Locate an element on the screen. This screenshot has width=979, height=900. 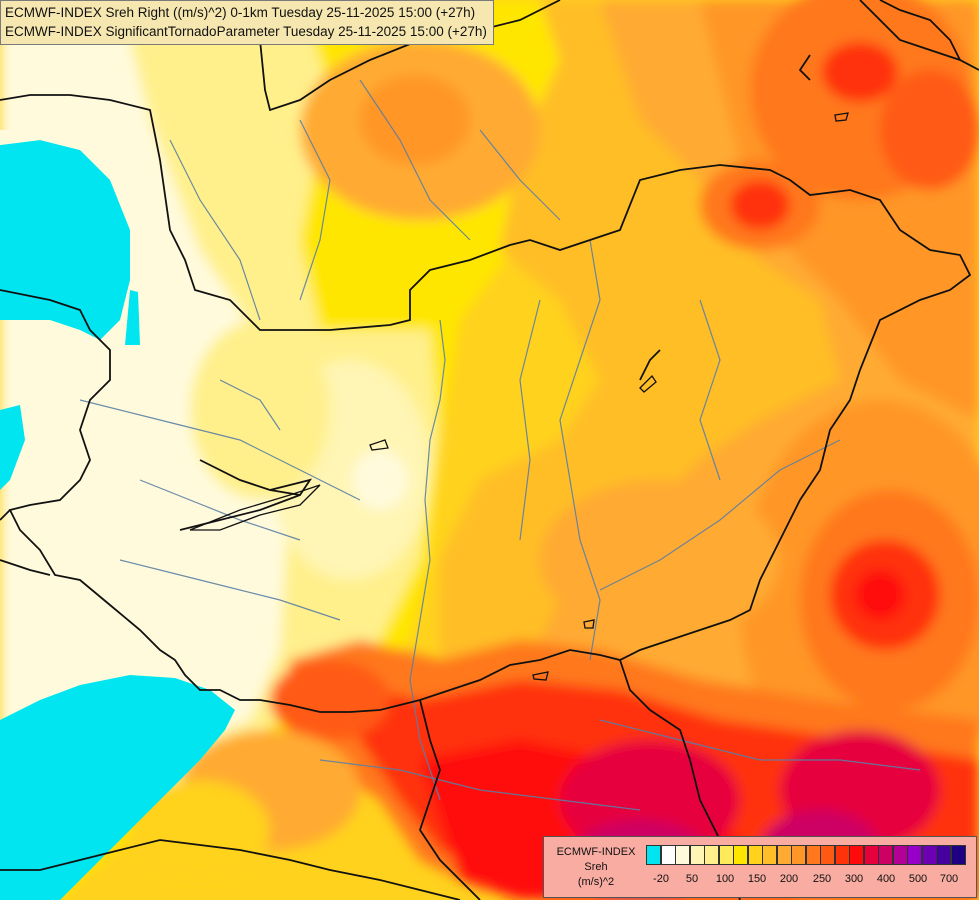
legend-title-line-3: (m/s)^2 is located at coordinates (596, 882).